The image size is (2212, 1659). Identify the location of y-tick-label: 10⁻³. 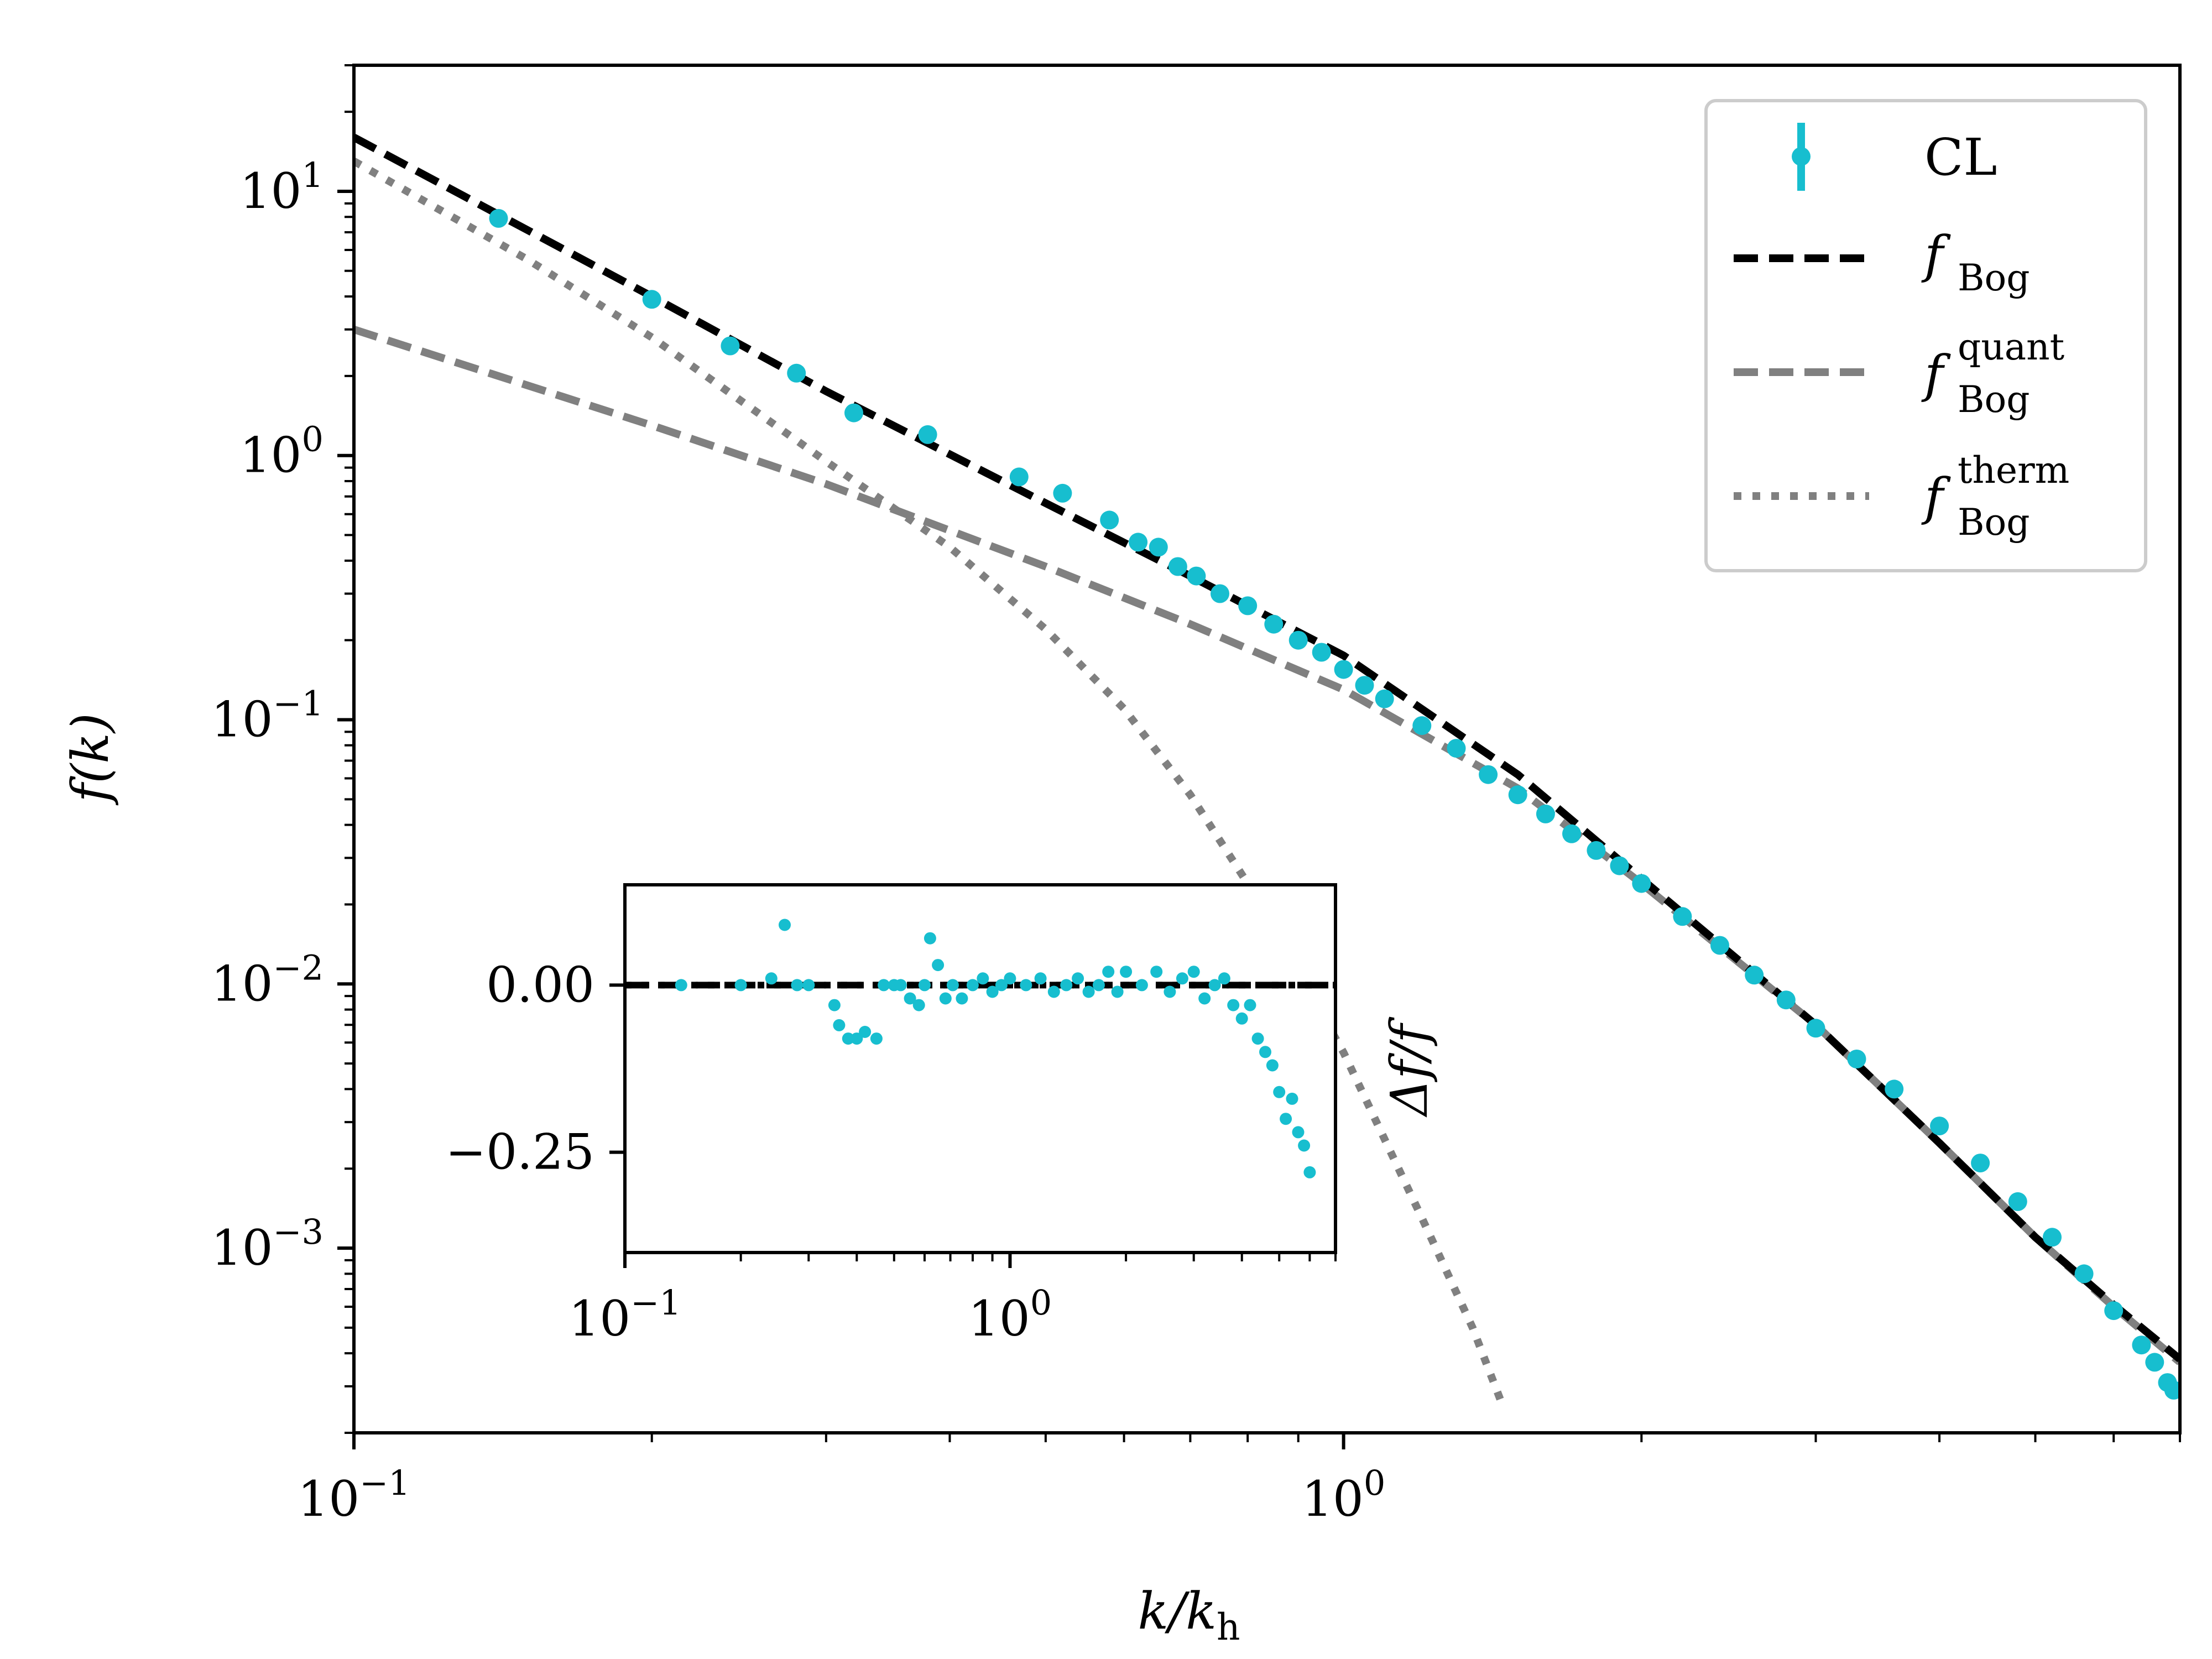
(267, 1244).